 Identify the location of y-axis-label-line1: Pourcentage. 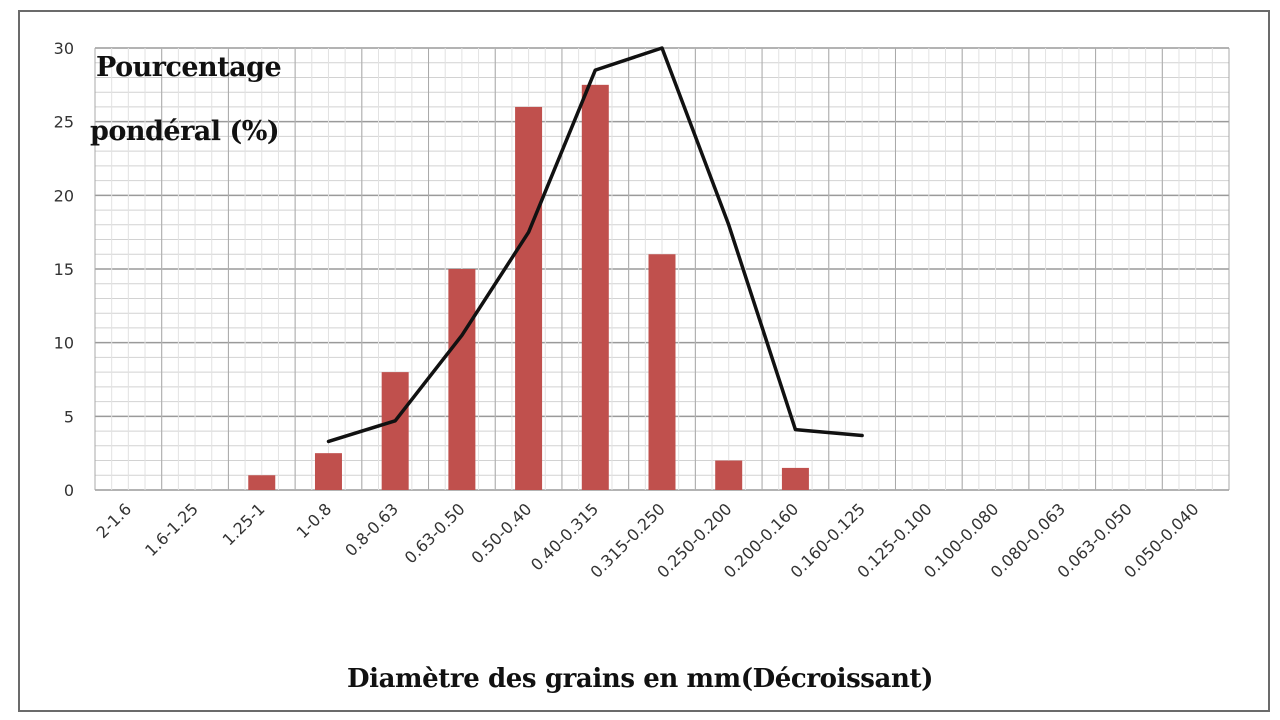
(189, 67).